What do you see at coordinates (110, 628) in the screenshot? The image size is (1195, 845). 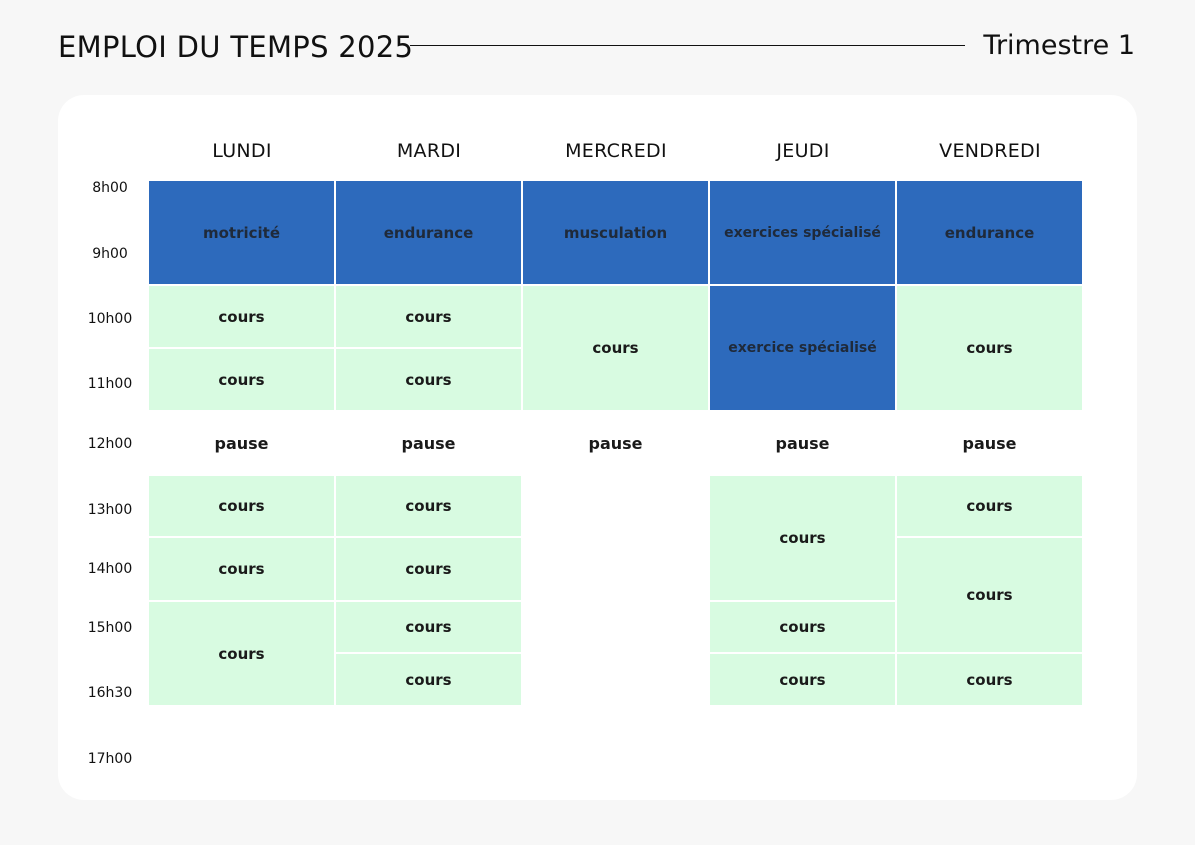 I see `time-label: 15h00` at bounding box center [110, 628].